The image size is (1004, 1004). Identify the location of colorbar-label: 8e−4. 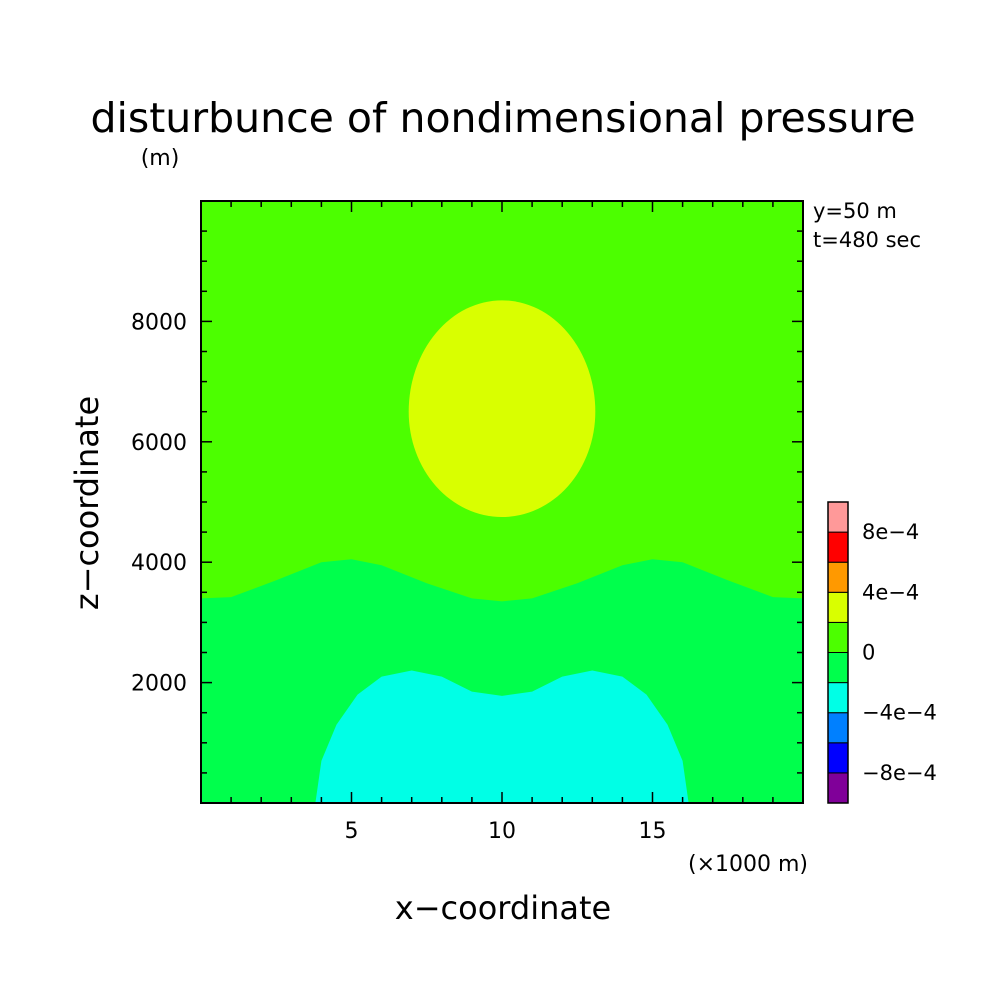
(890, 532).